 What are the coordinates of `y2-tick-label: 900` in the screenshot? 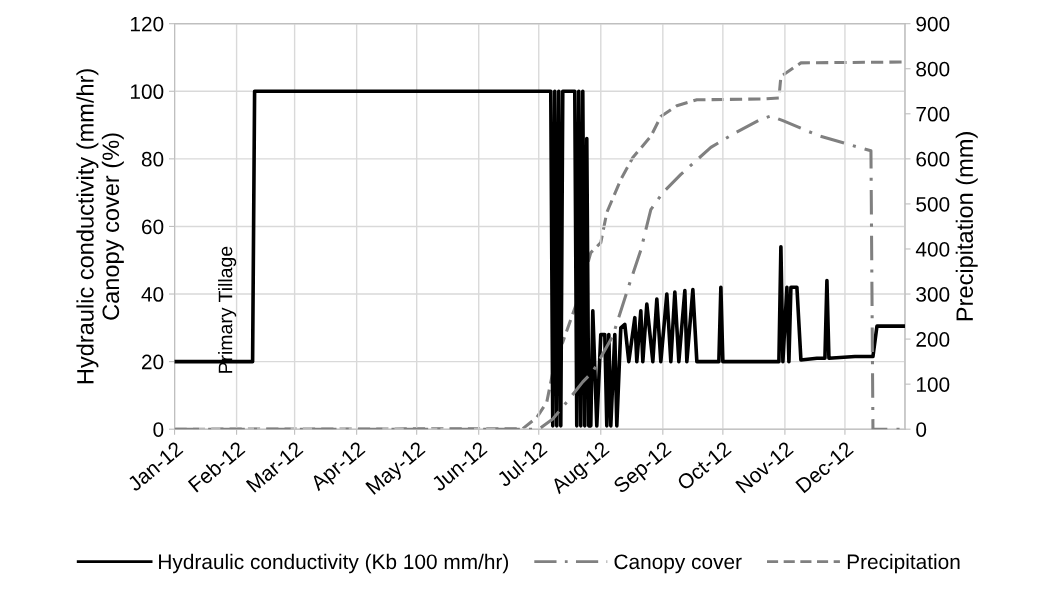 It's located at (933, 24).